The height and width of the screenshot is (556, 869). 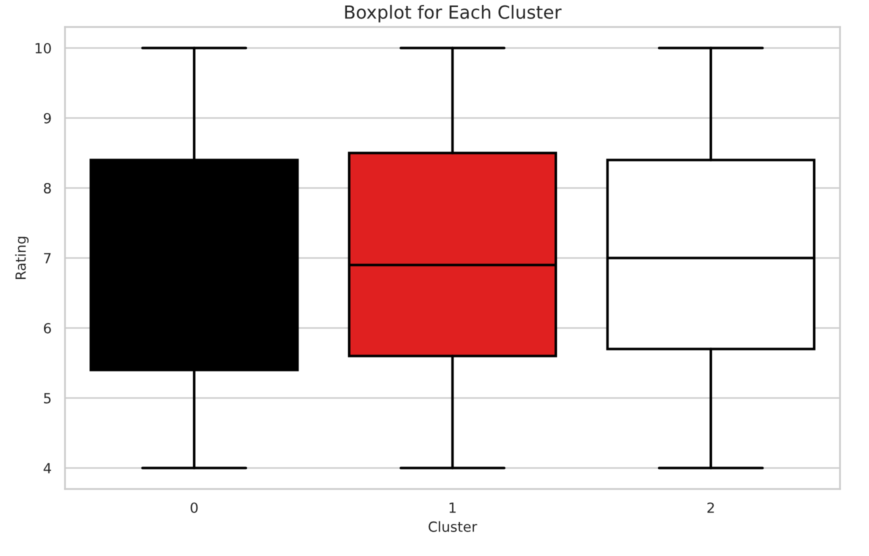 What do you see at coordinates (47, 398) in the screenshot?
I see `y-tick-label: 5` at bounding box center [47, 398].